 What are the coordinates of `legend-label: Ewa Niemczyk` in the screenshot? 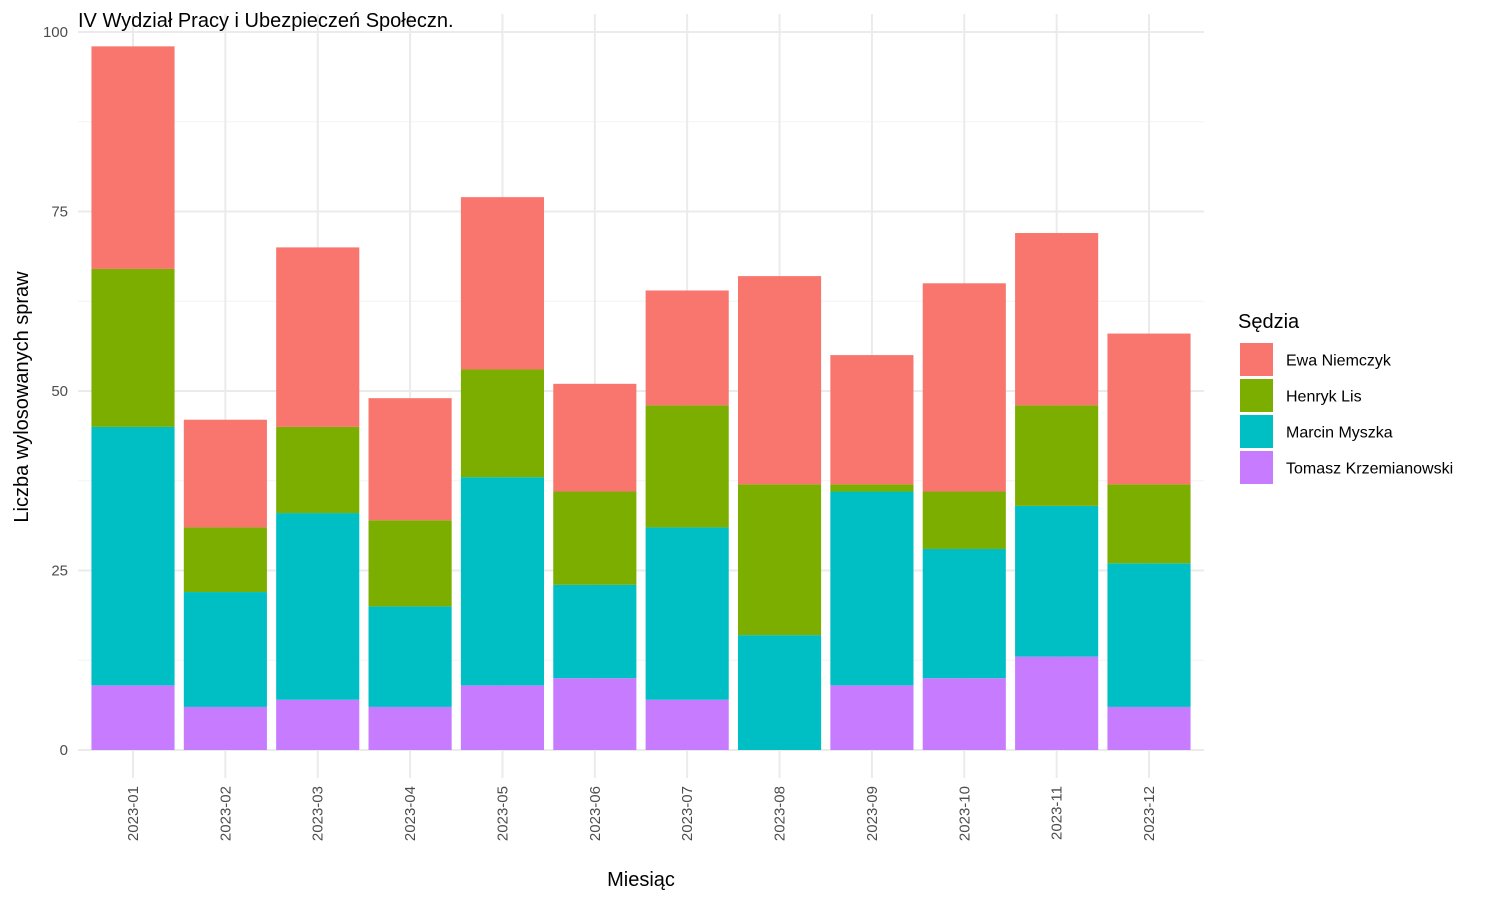 It's located at (1339, 361).